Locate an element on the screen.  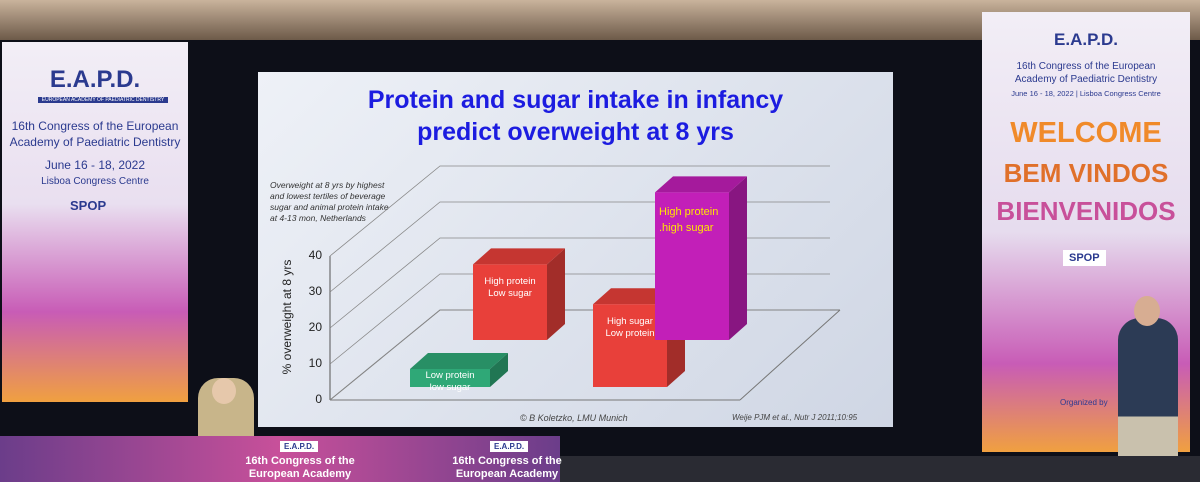
banner-organized: Organized by is located at coordinates (1084, 402).